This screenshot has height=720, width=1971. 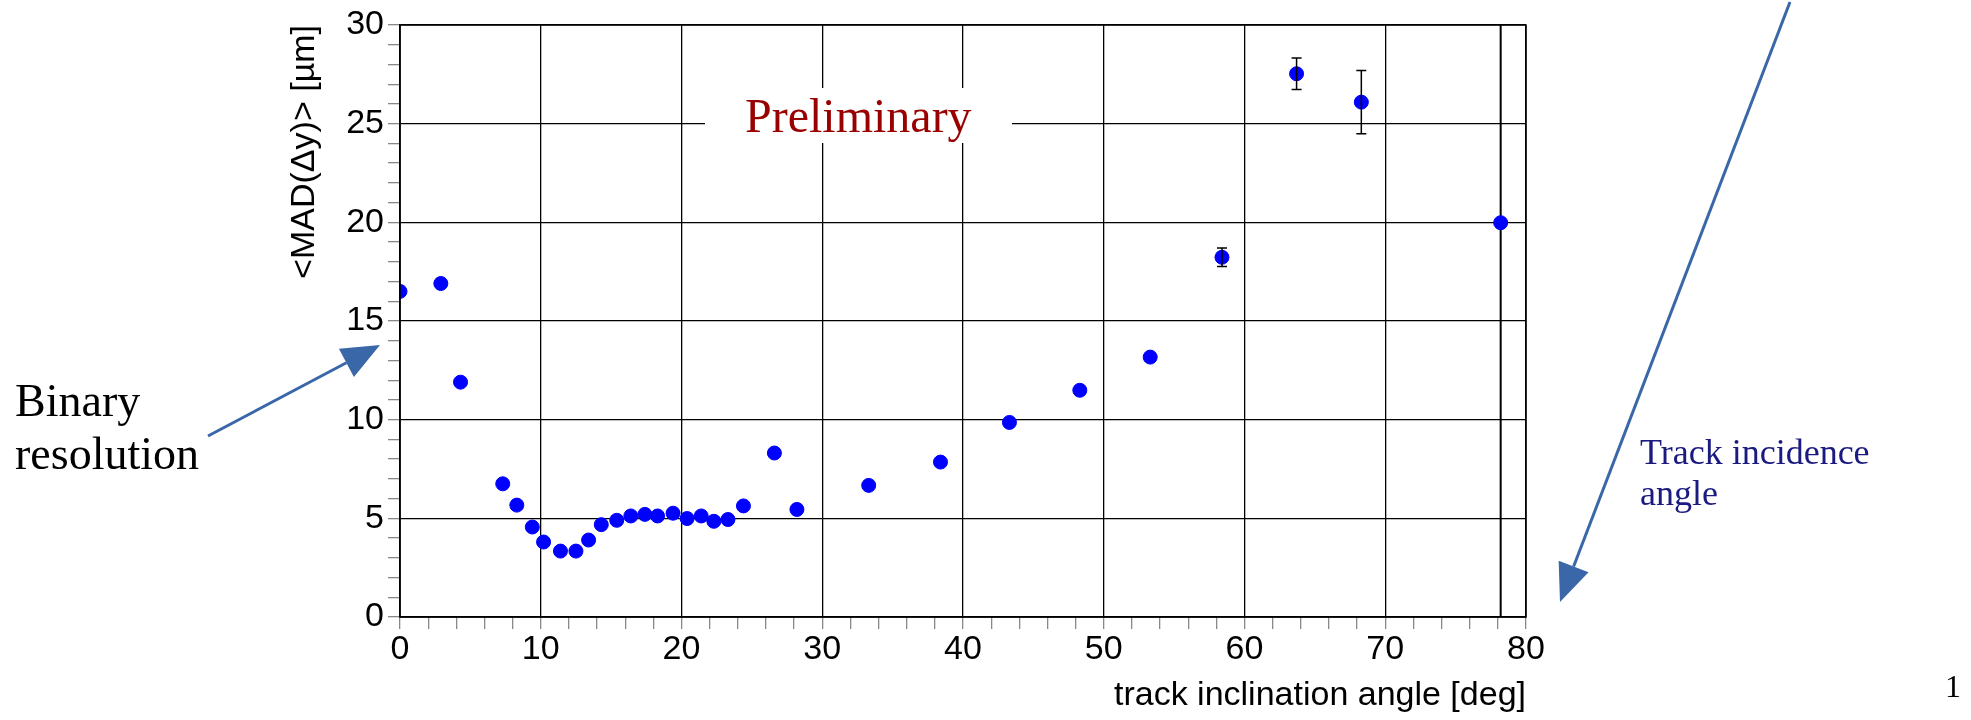 What do you see at coordinates (1526, 646) in the screenshot?
I see `x-tick-label: 80` at bounding box center [1526, 646].